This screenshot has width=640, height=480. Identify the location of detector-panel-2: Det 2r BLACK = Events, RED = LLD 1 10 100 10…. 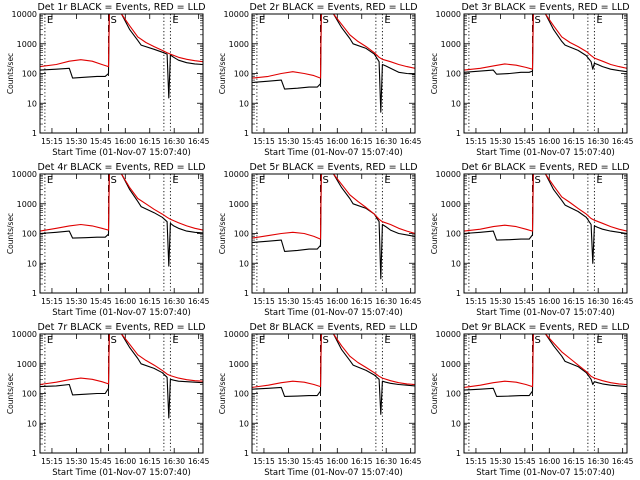
(320, 80).